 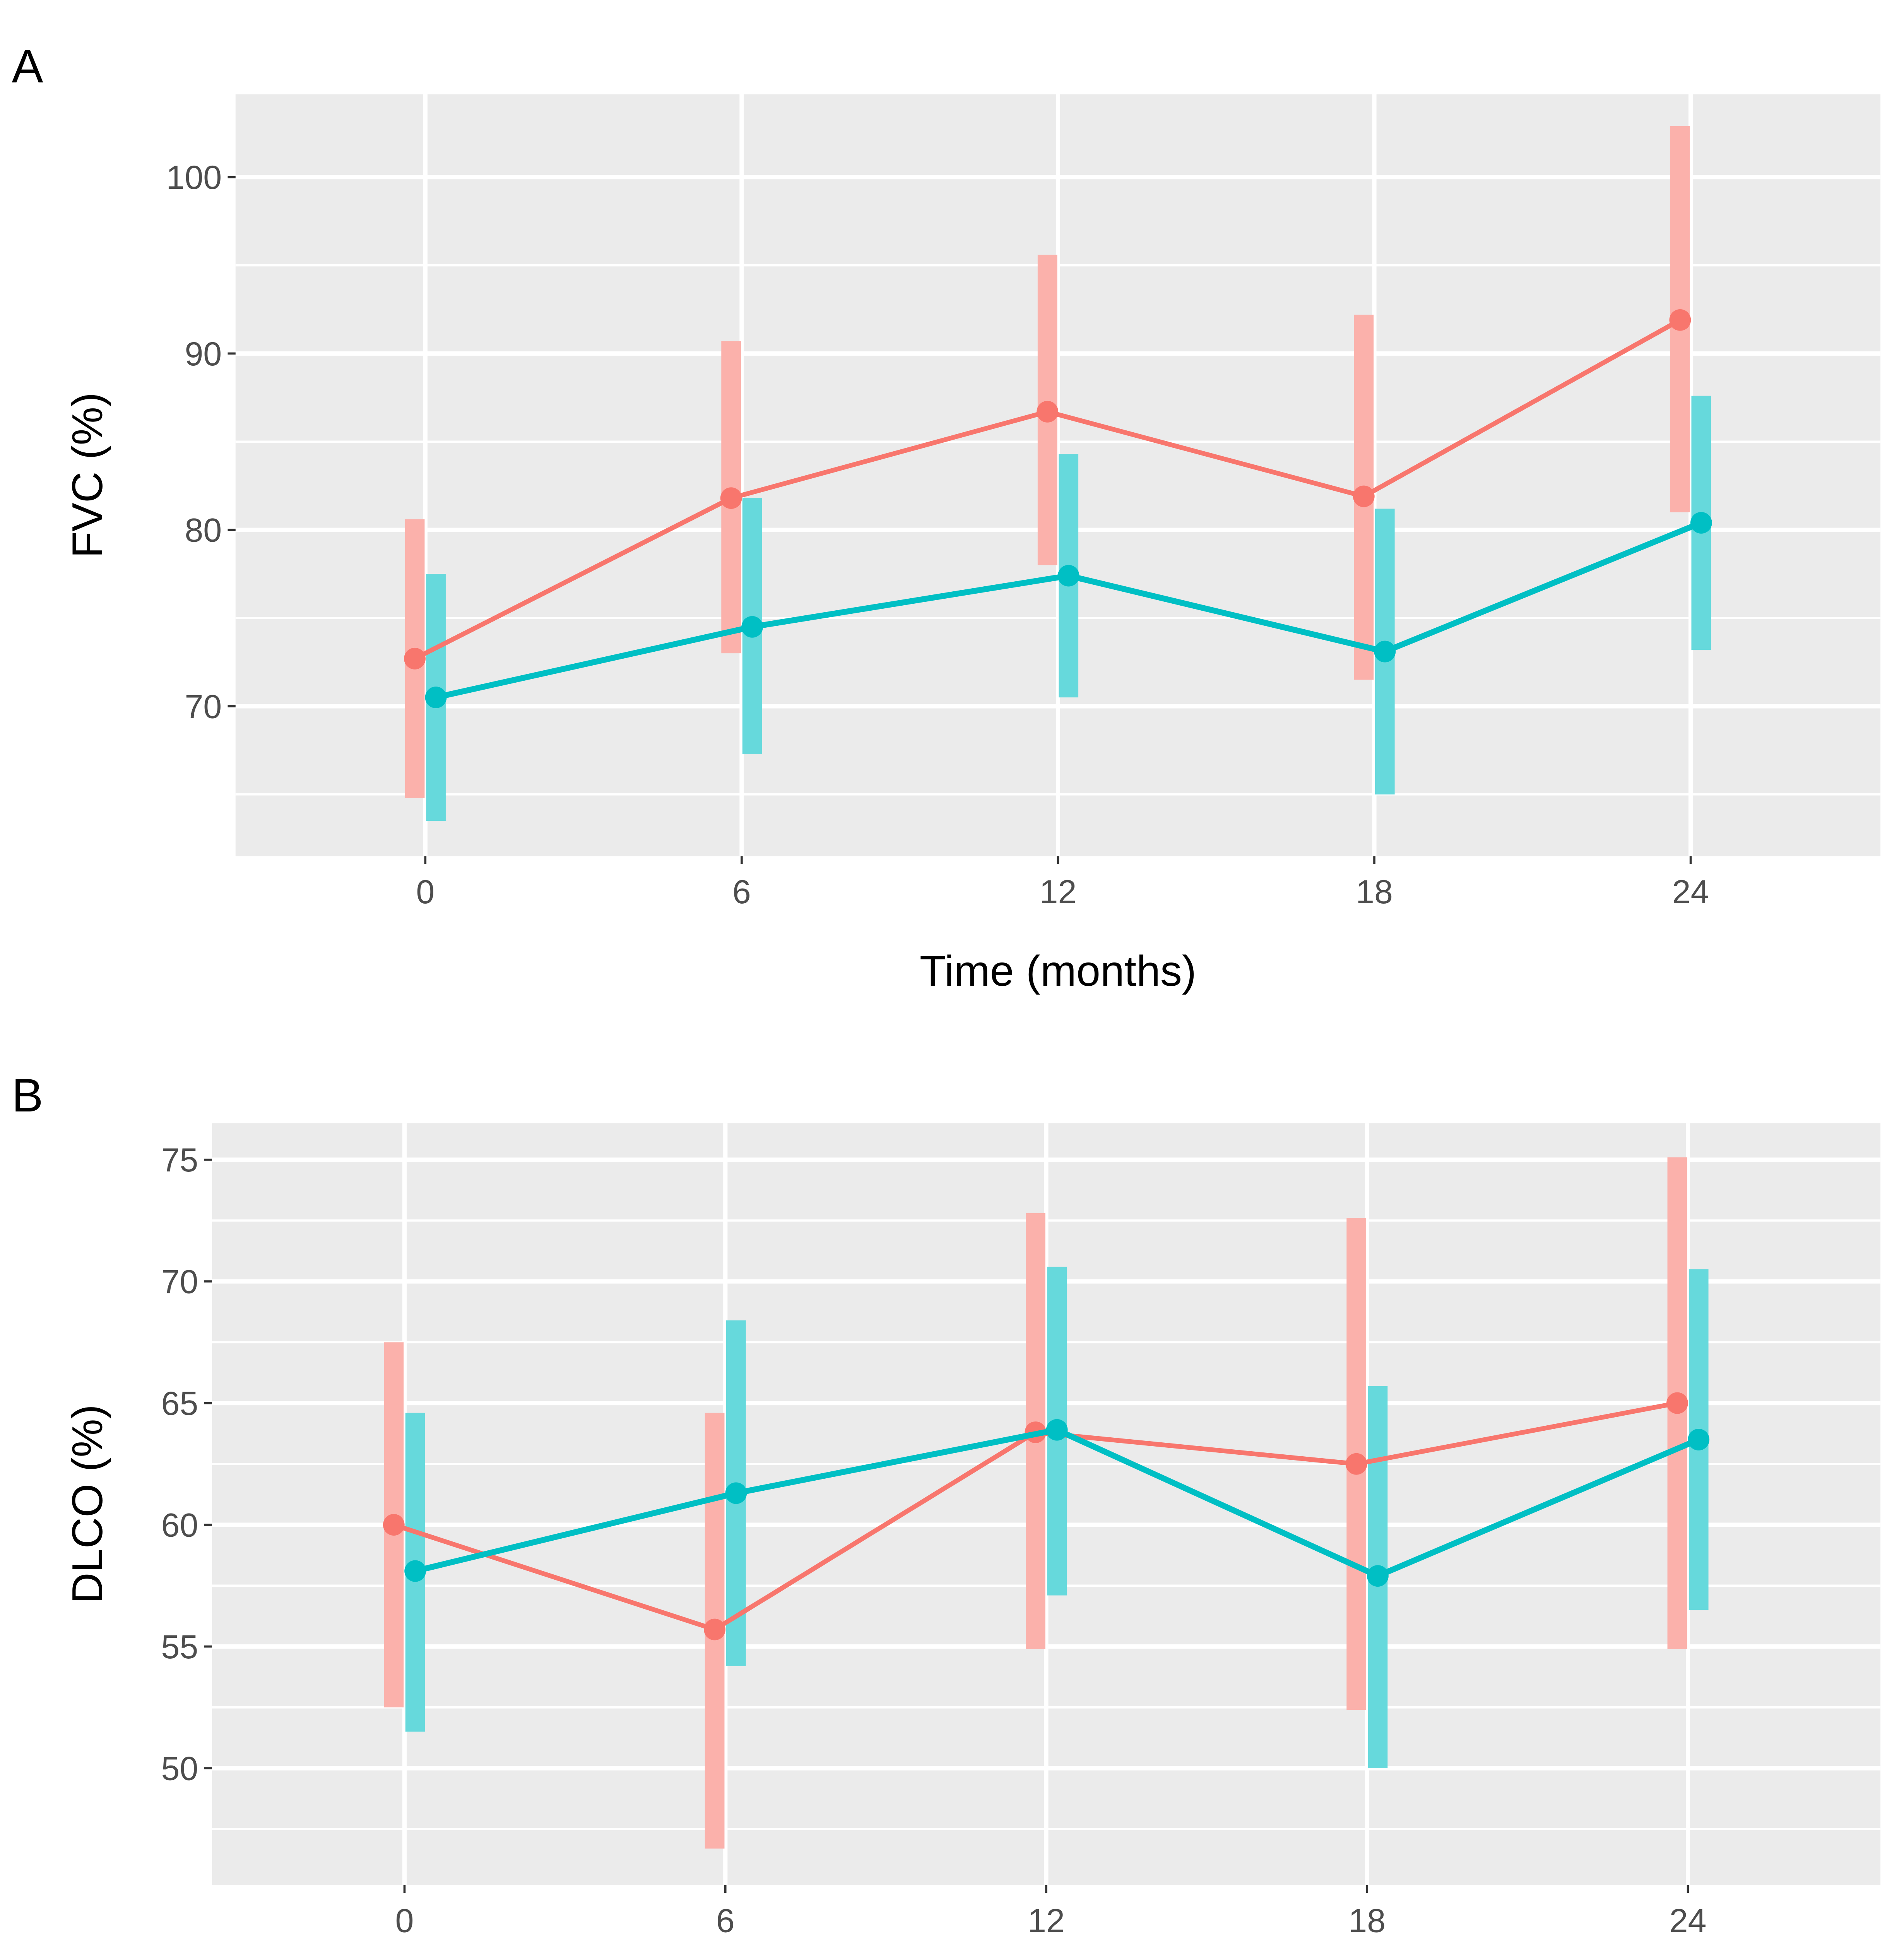 What do you see at coordinates (203, 354) in the screenshot?
I see `y-tick-label: 90` at bounding box center [203, 354].